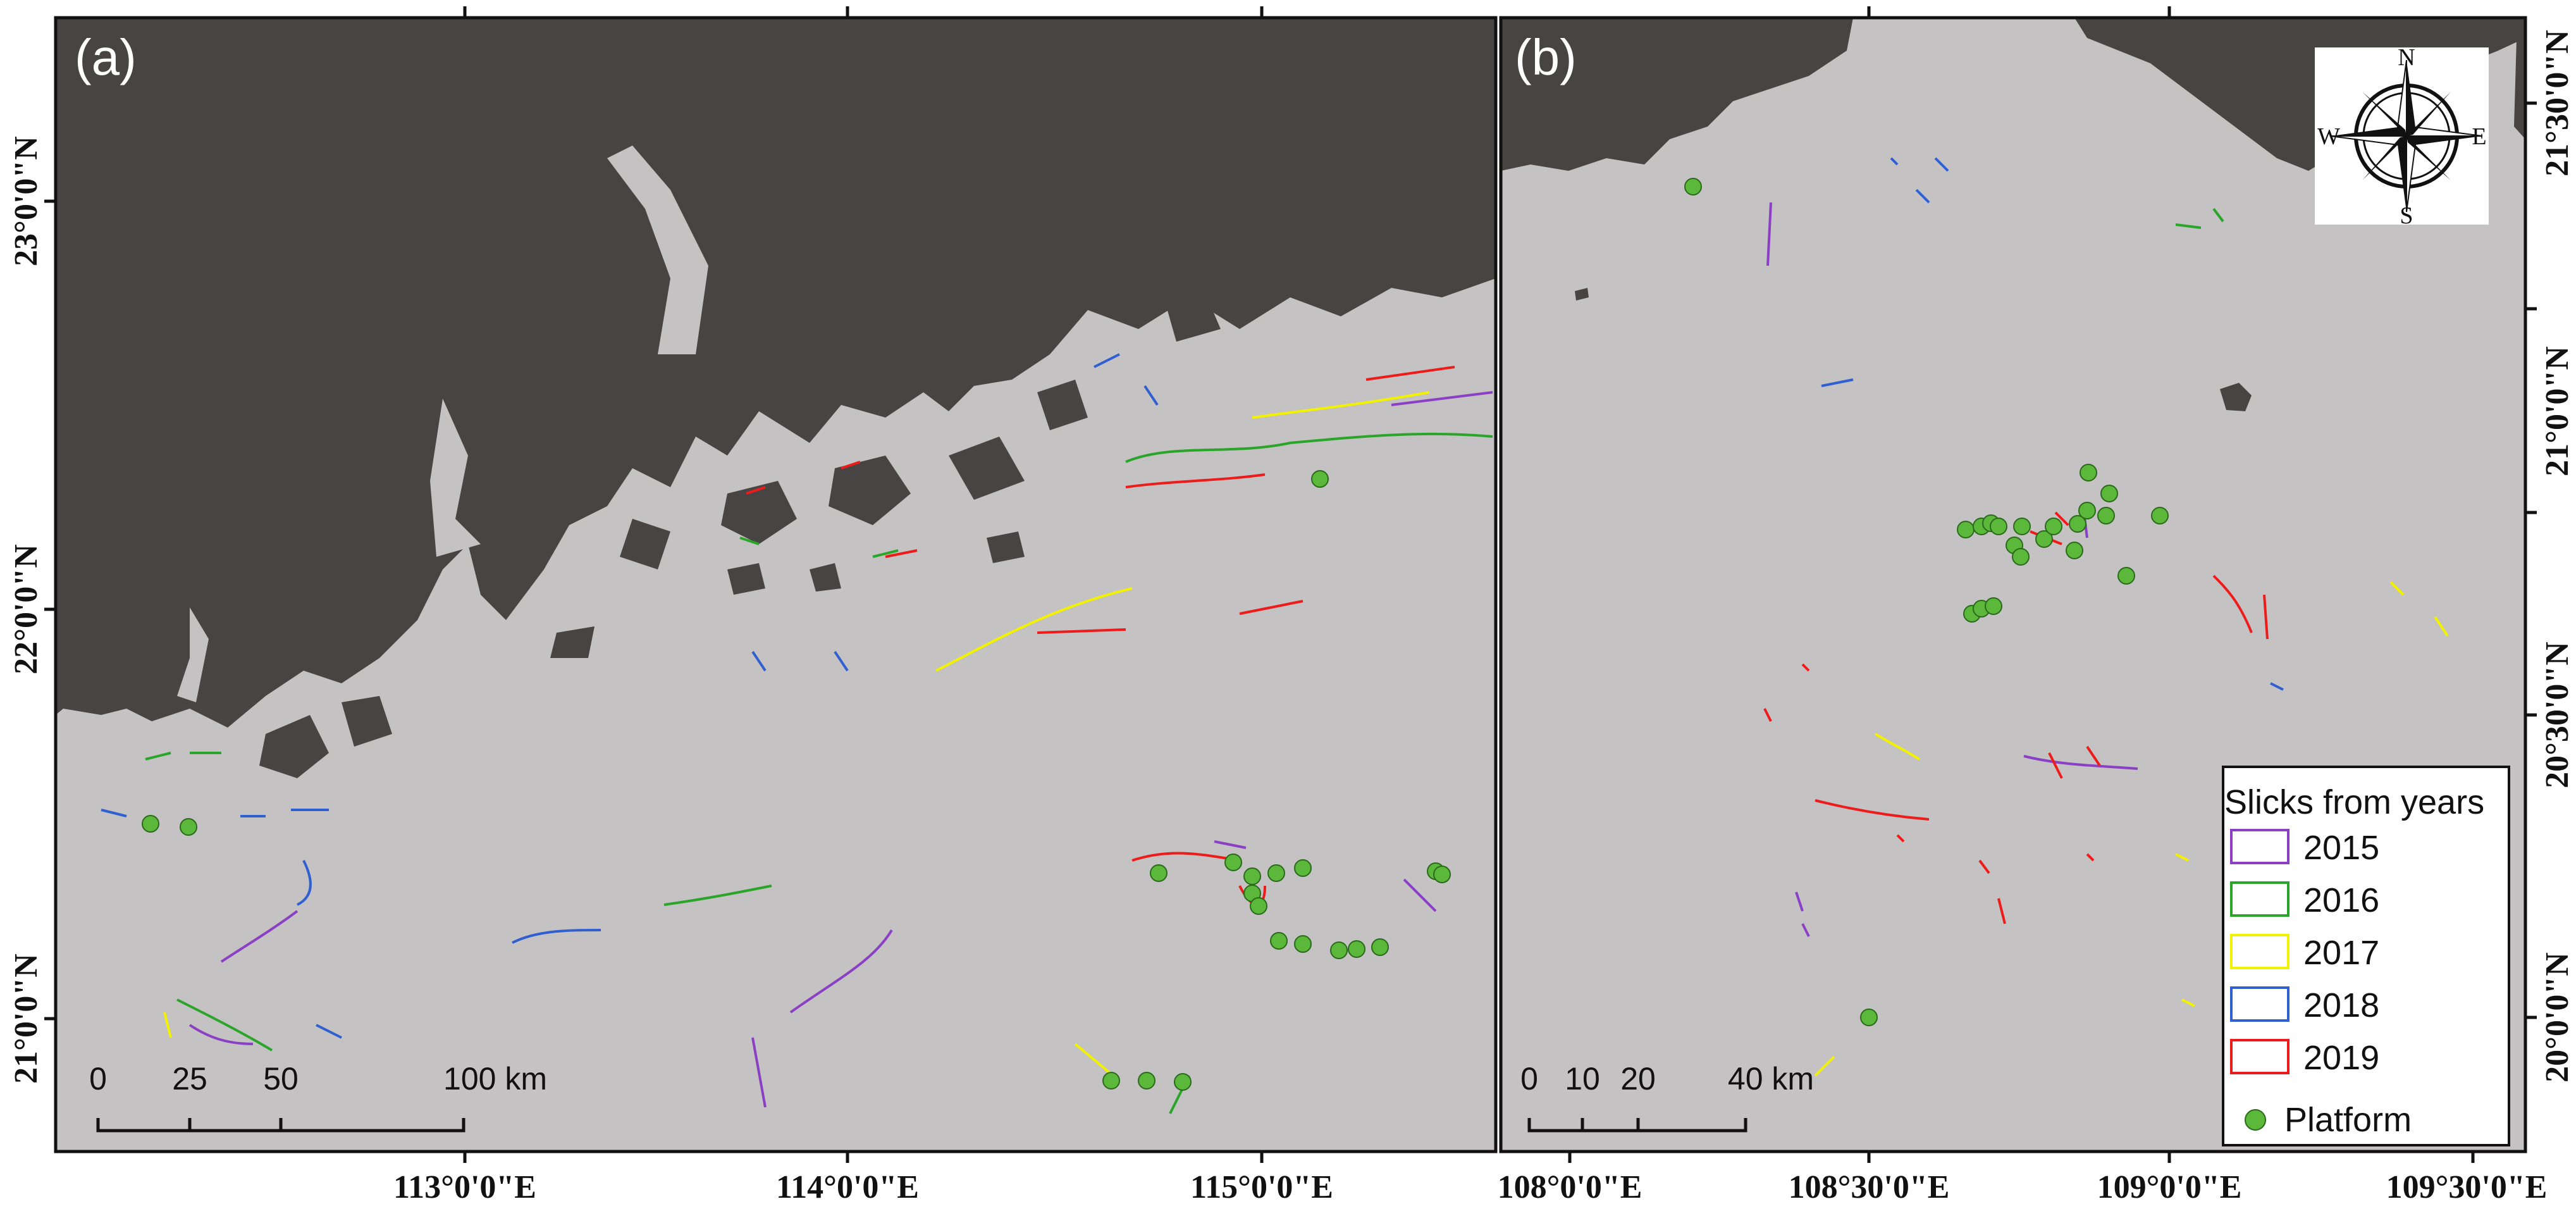 The image size is (2576, 1211). I want to click on legend-title: Slicks from years, so click(2354, 802).